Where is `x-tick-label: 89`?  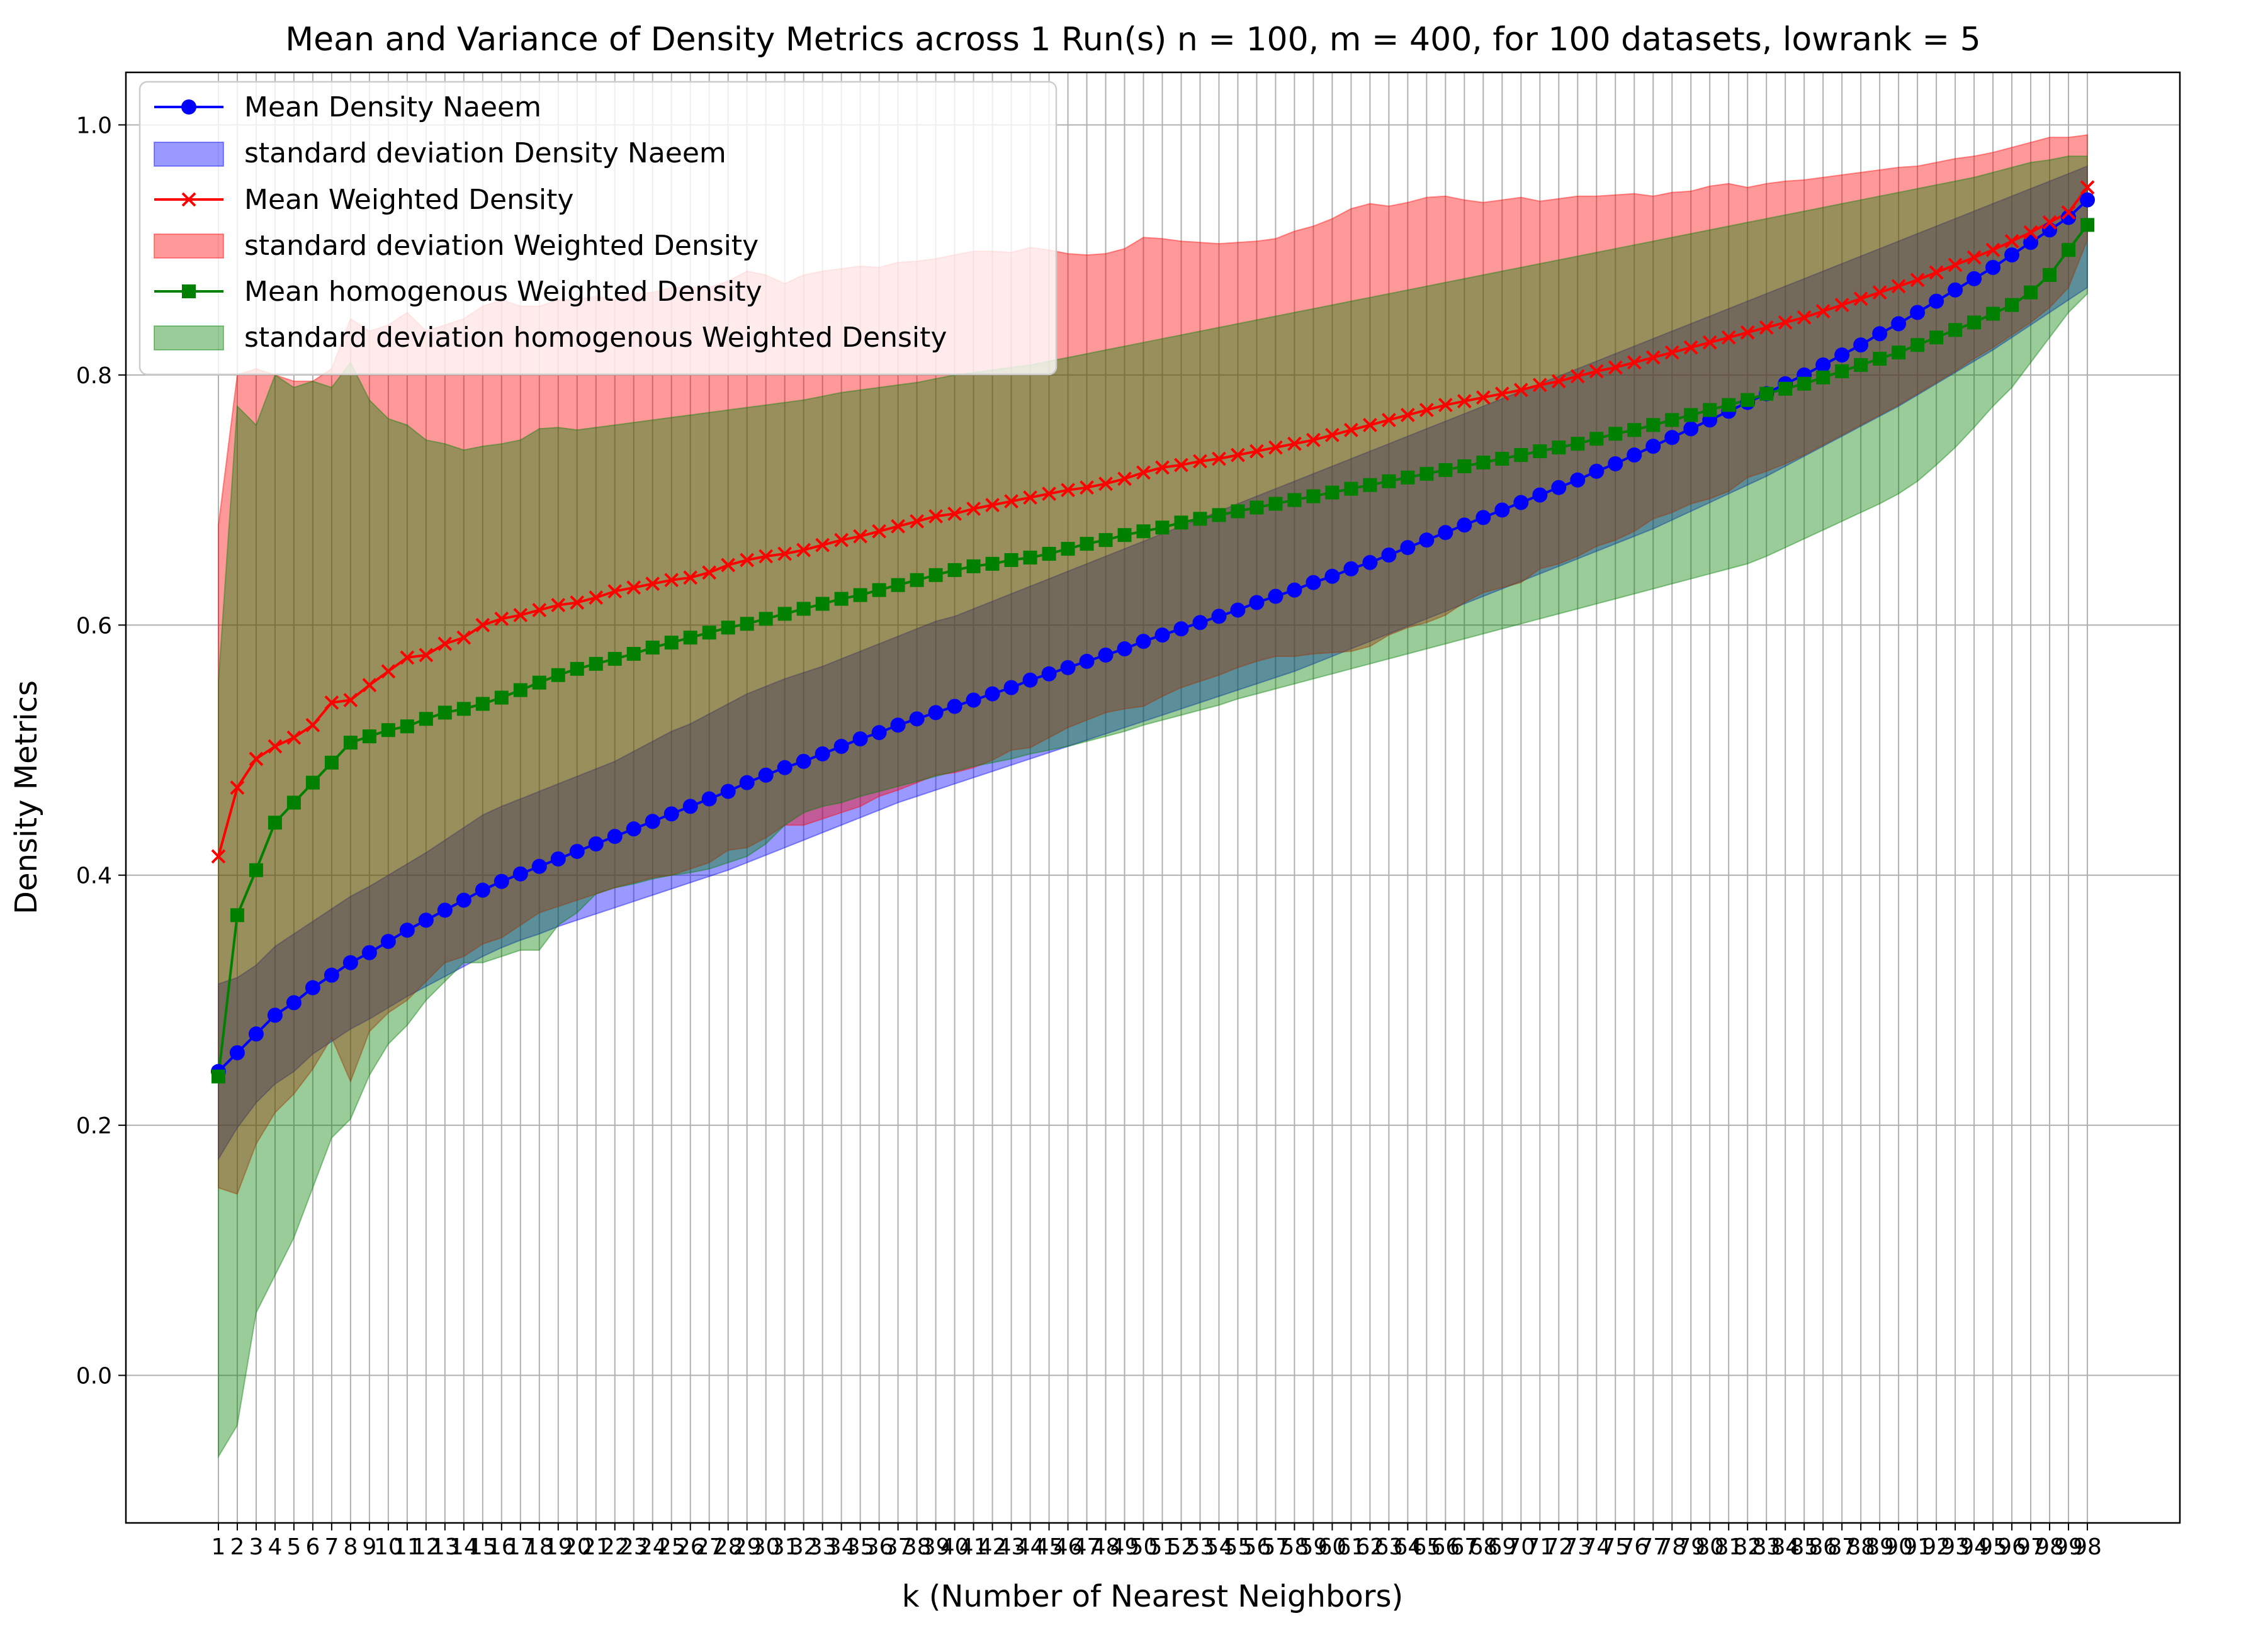
x-tick-label: 89 is located at coordinates (1879, 1547).